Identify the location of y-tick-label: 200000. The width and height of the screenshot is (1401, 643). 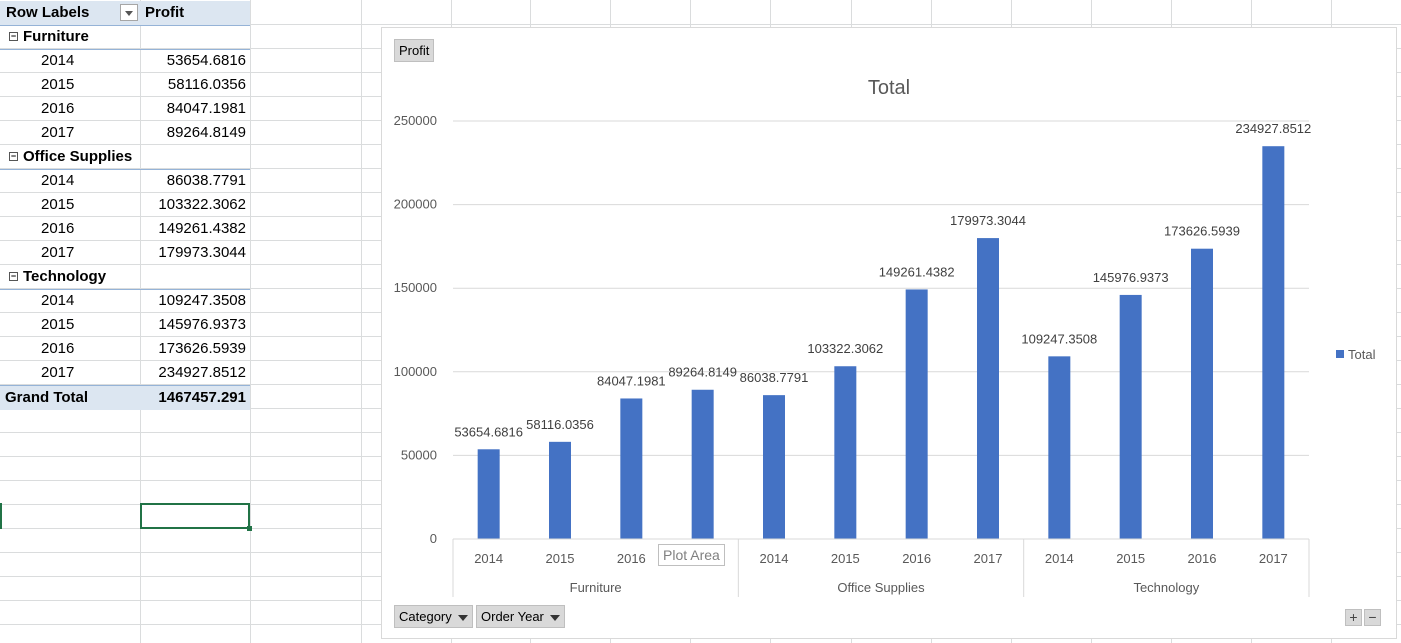
(415, 204).